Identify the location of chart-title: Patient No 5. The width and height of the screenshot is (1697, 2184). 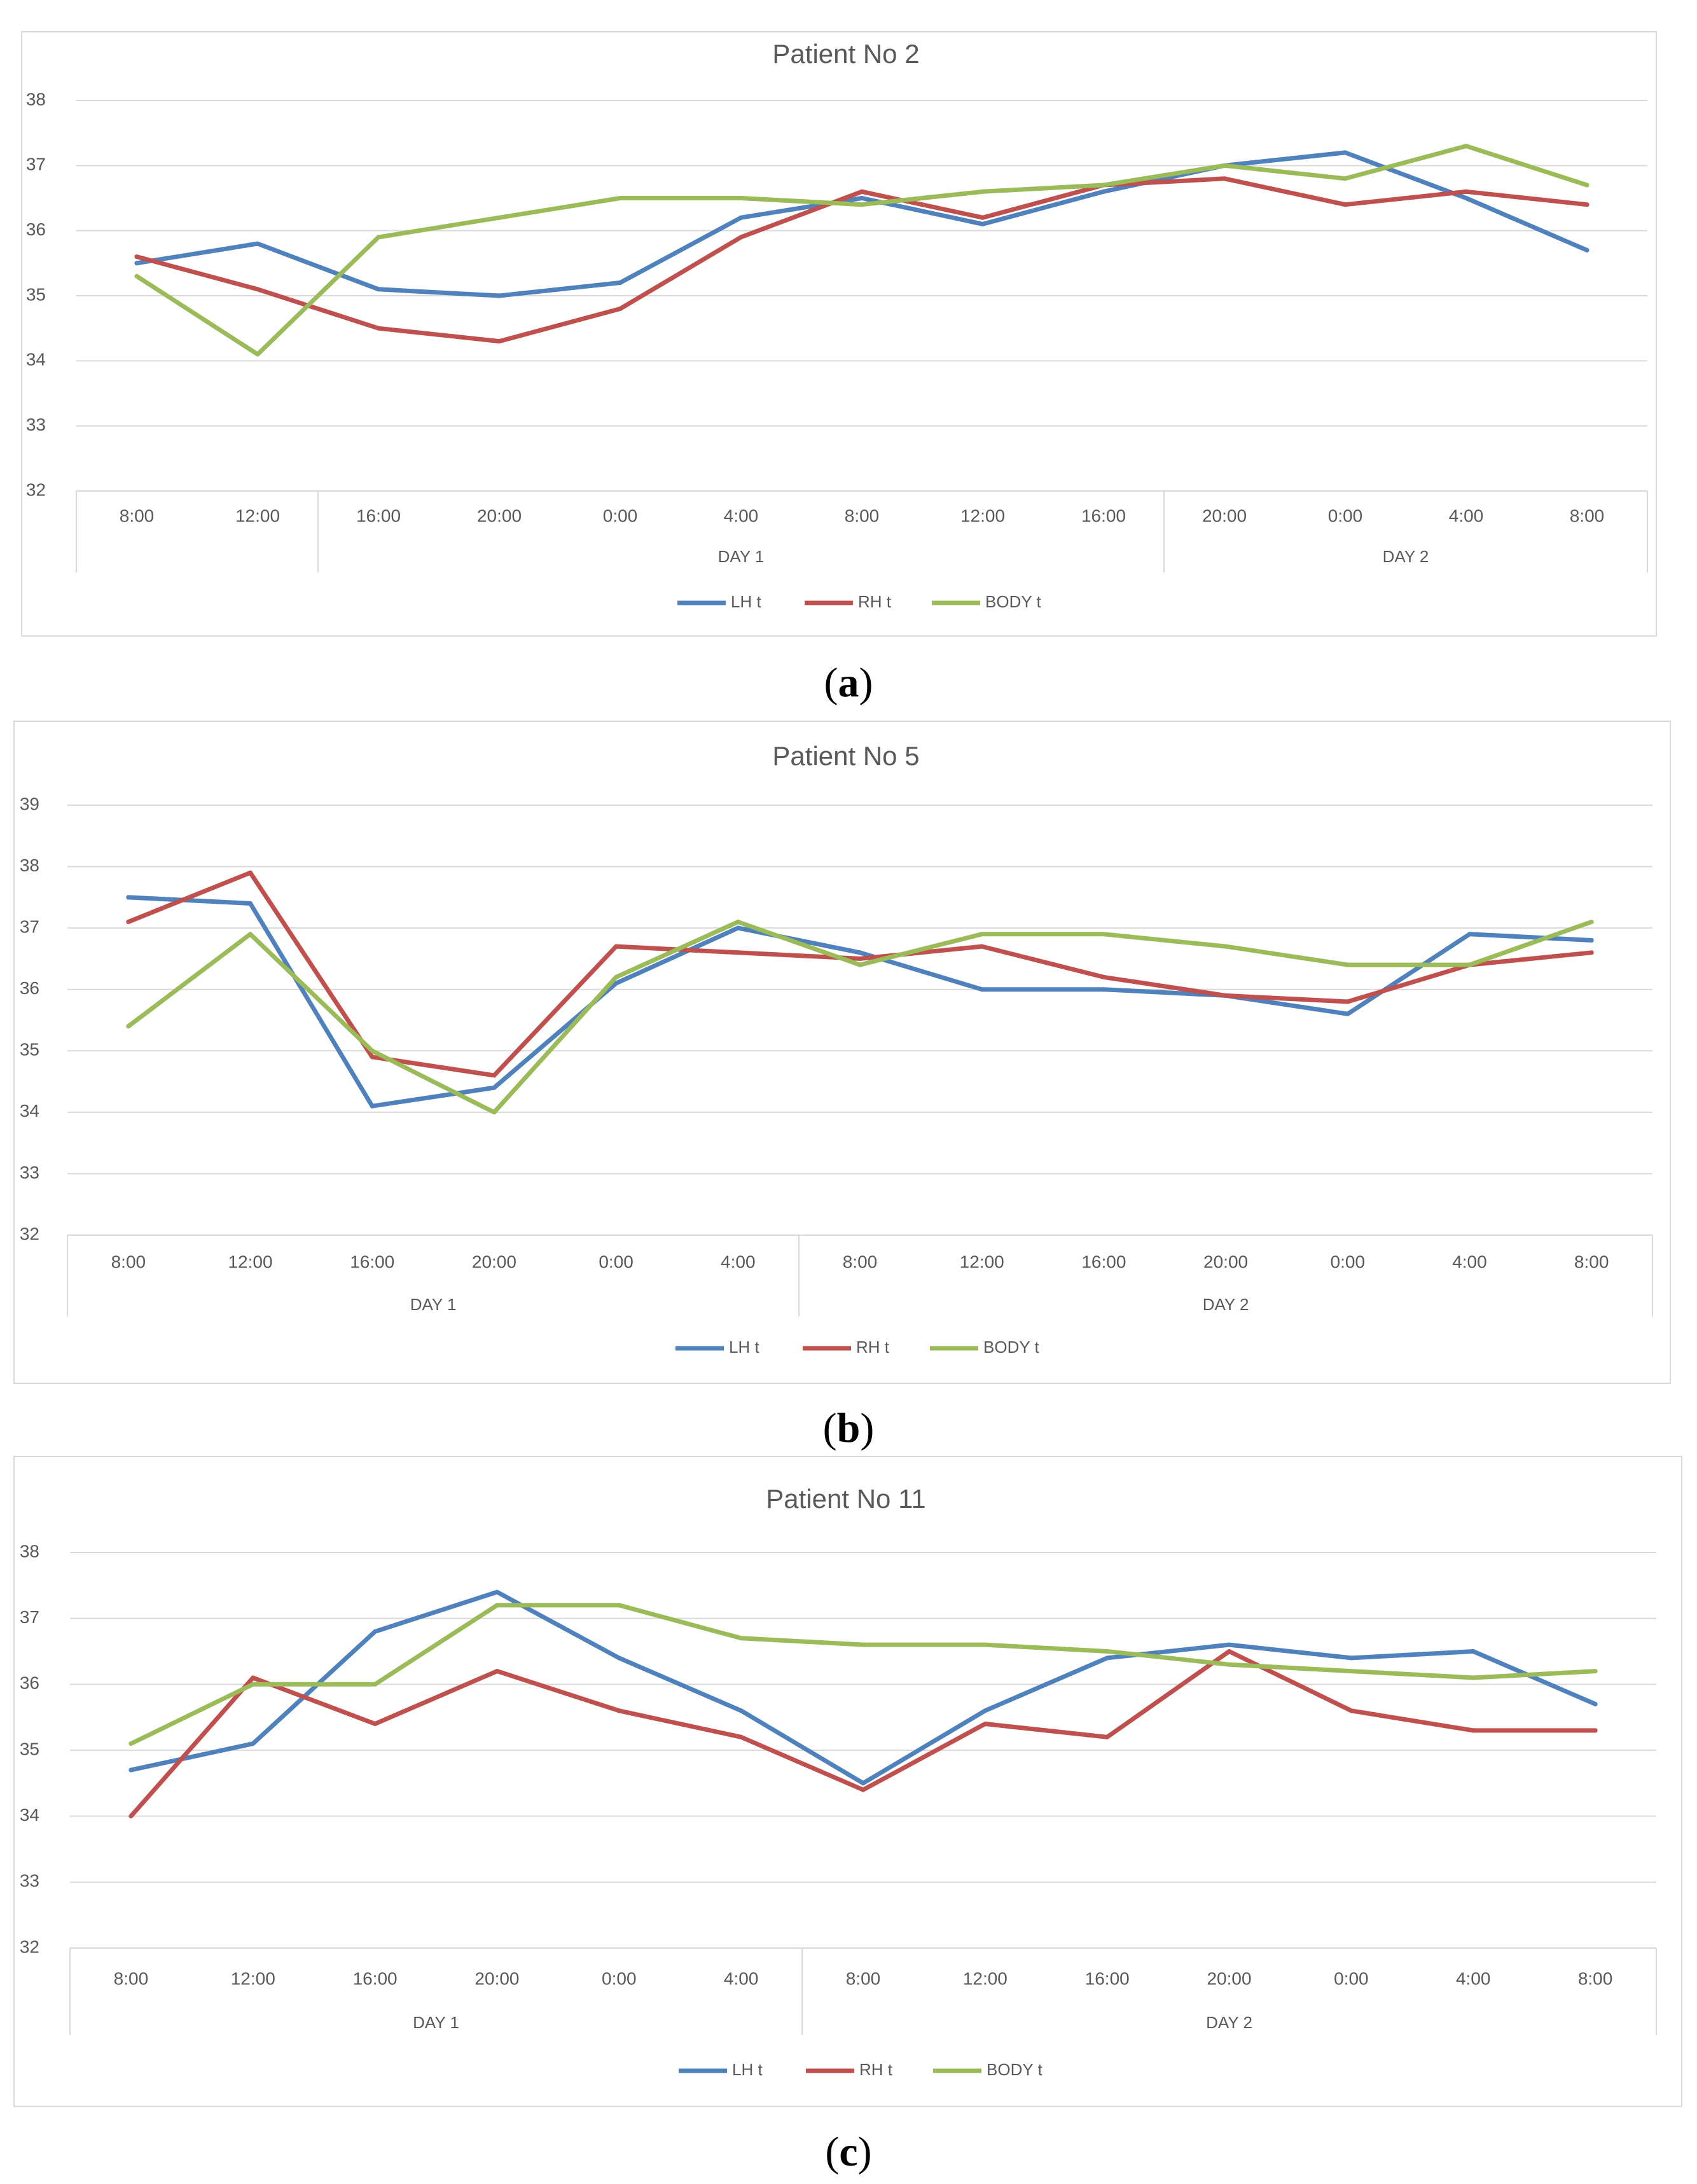
(845, 756).